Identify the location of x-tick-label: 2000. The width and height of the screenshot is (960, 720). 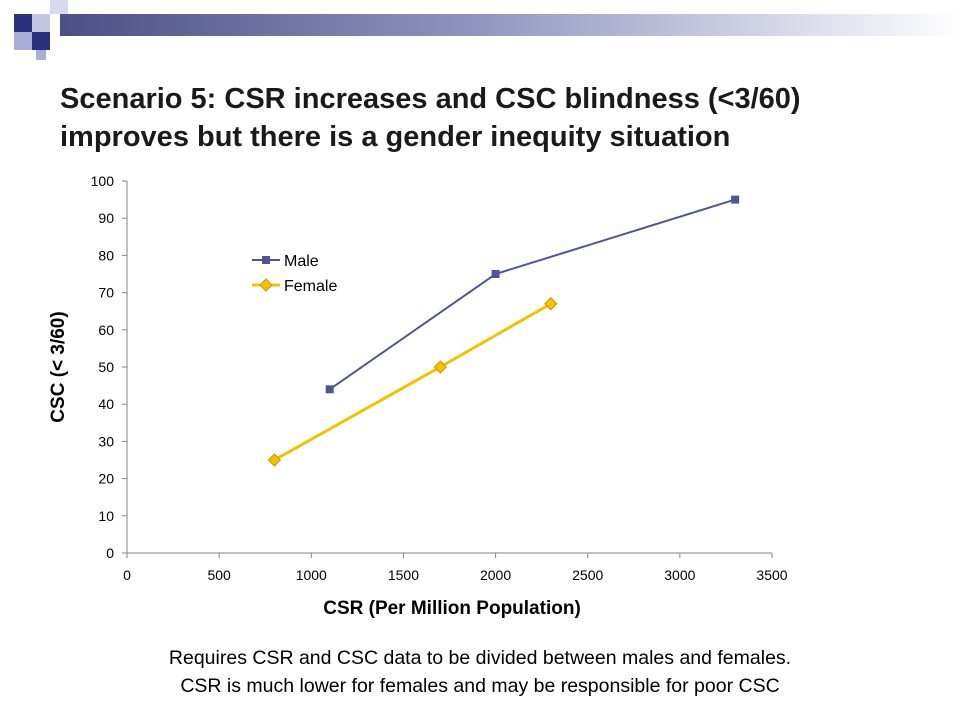
(495, 575).